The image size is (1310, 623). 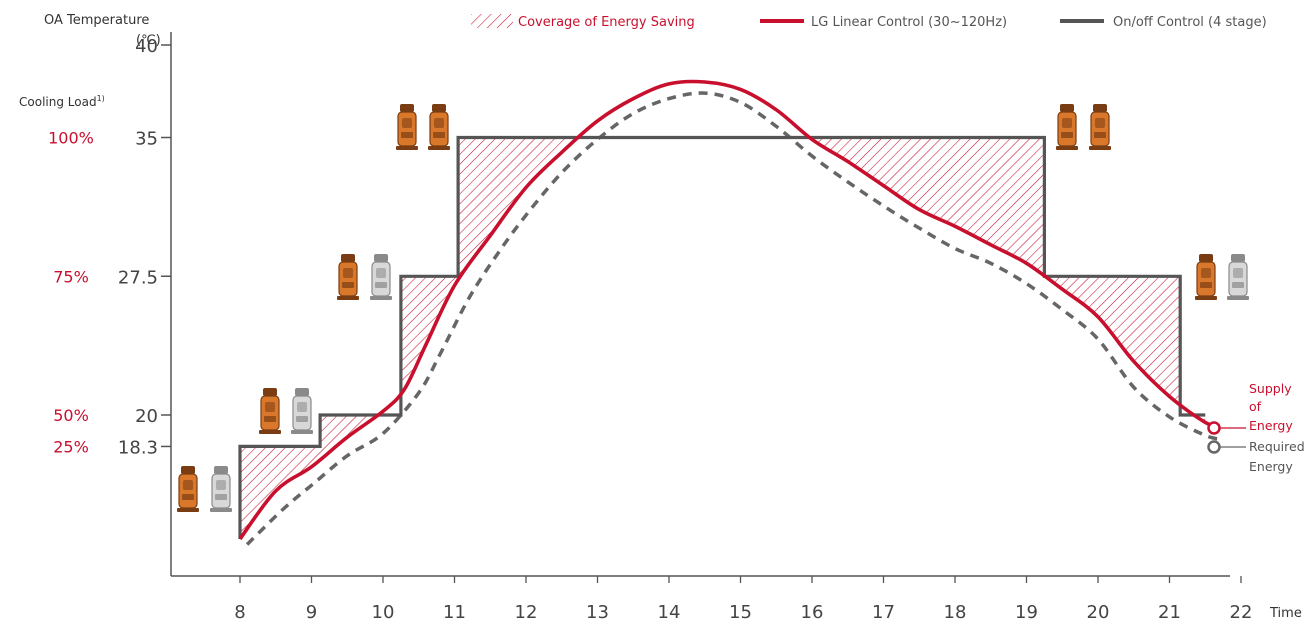 What do you see at coordinates (138, 277) in the screenshot?
I see `y-tick-label: 27.5` at bounding box center [138, 277].